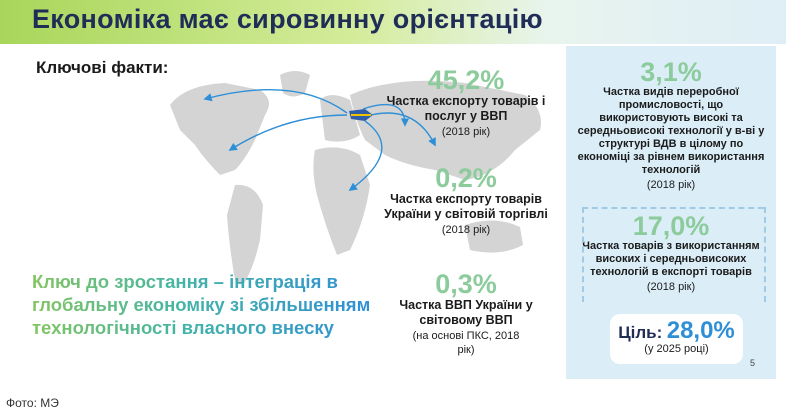 The image size is (786, 414). Describe the element at coordinates (102, 67) in the screenshot. I see `key-facts-heading: Ключові факти:` at that location.